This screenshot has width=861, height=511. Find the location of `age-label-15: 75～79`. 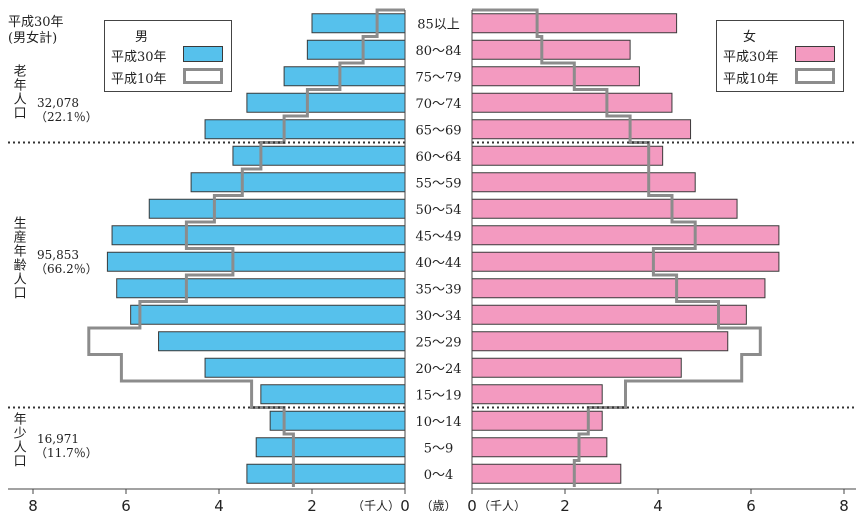

age-label-15: 75～79 is located at coordinates (438, 77).